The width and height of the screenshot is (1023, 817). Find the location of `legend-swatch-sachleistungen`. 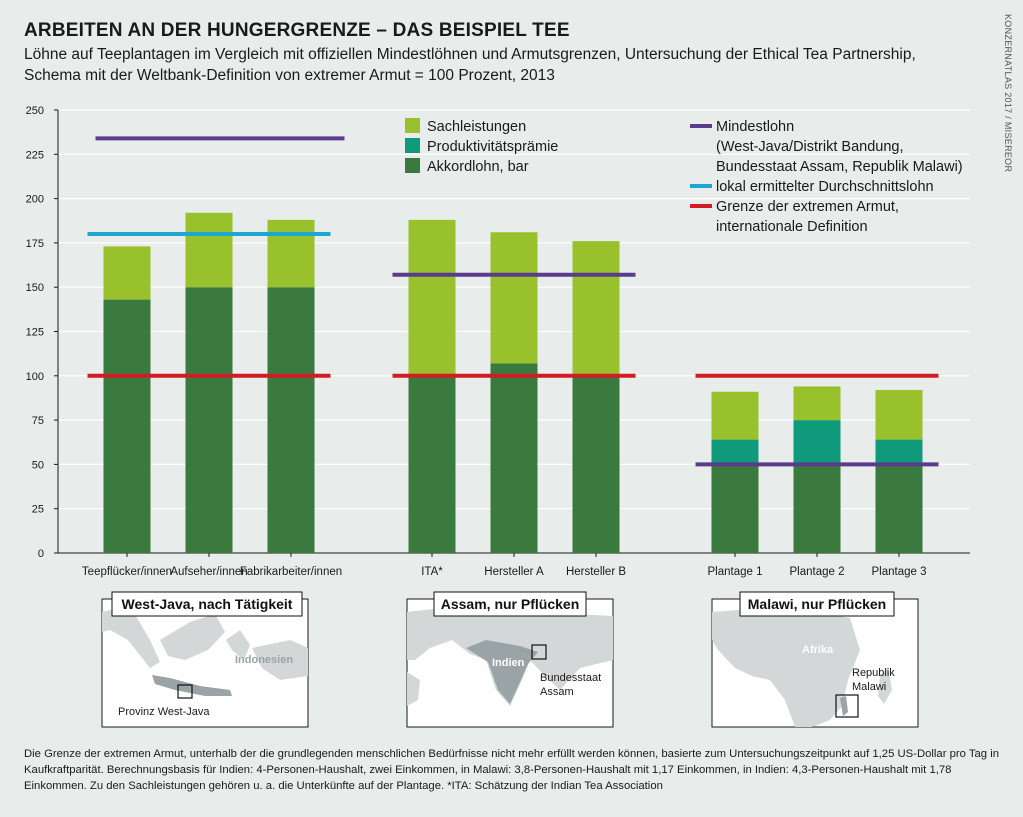

legend-swatch-sachleistungen is located at coordinates (412, 125).